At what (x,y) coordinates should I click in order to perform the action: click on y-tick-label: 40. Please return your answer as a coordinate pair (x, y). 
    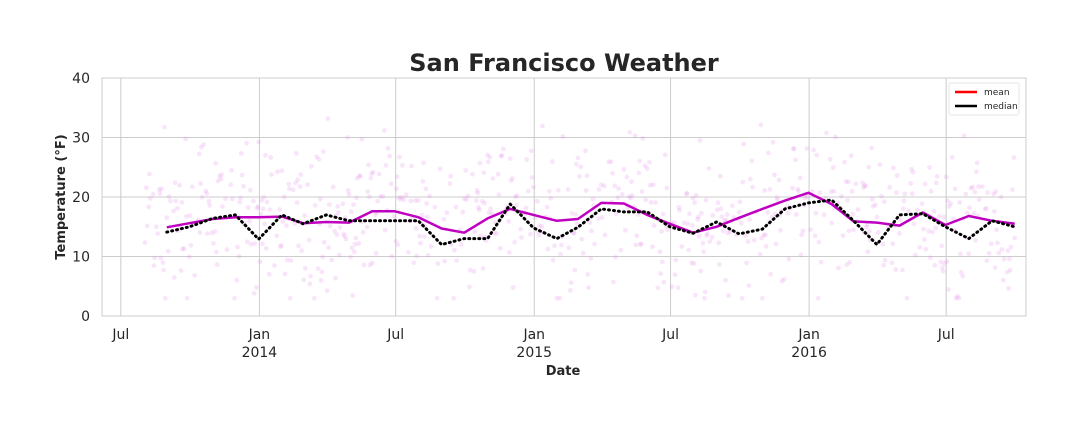
    Looking at the image, I should click on (81, 79).